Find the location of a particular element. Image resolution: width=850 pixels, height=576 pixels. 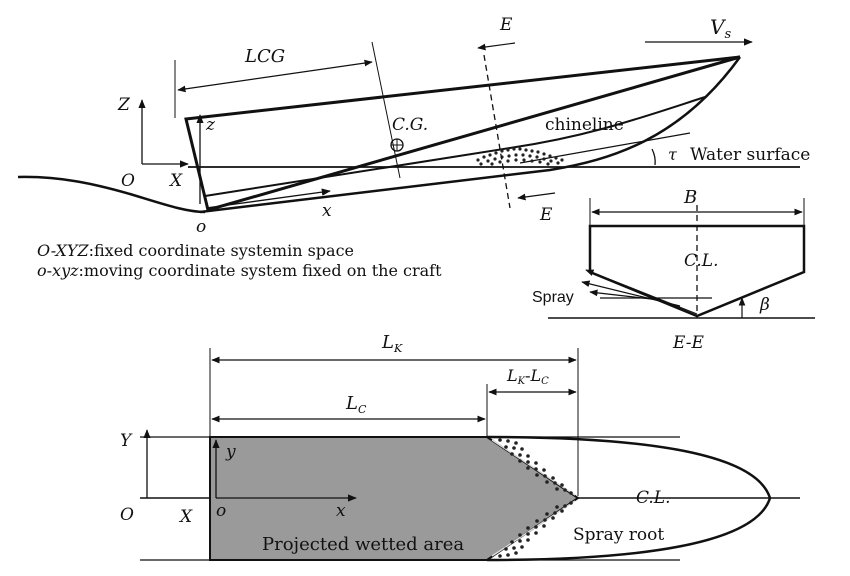

section-outline is located at coordinates (697, 271).